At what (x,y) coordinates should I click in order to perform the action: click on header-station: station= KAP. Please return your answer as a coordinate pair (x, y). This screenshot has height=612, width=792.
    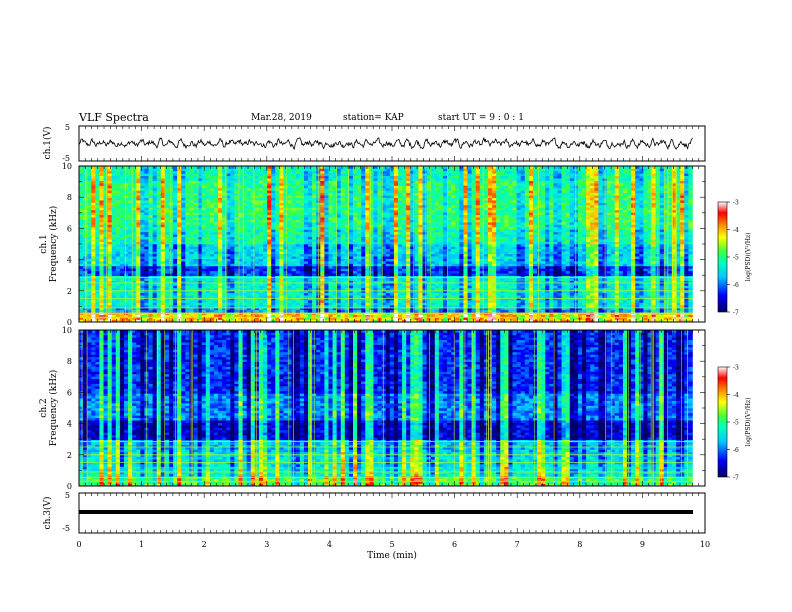
    Looking at the image, I should click on (373, 118).